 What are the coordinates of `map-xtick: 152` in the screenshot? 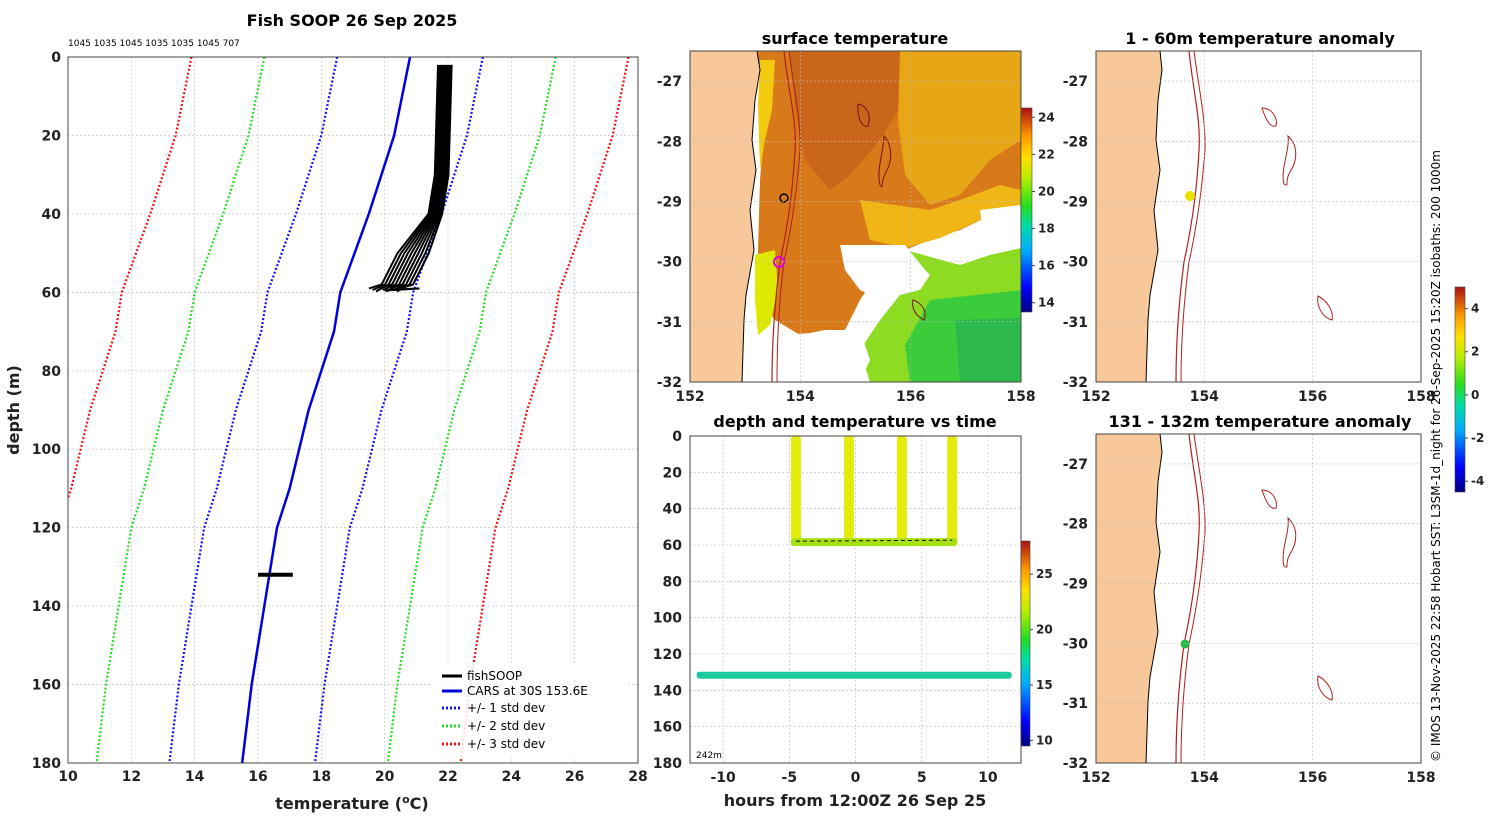 It's located at (1095, 397).